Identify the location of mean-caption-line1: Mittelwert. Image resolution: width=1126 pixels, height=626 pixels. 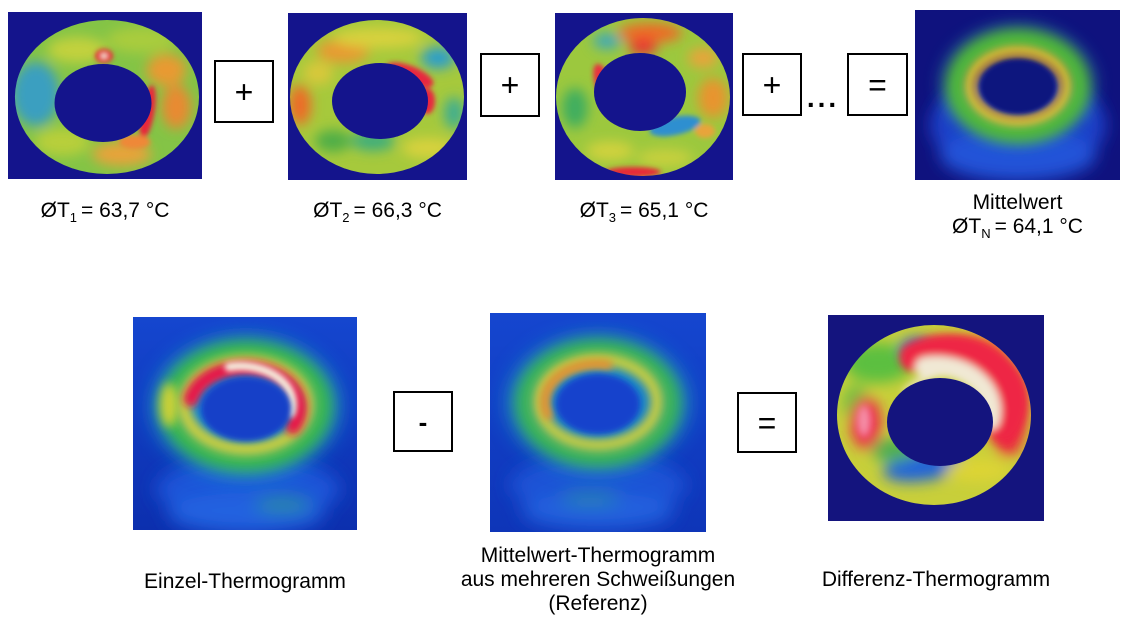
(1017, 202).